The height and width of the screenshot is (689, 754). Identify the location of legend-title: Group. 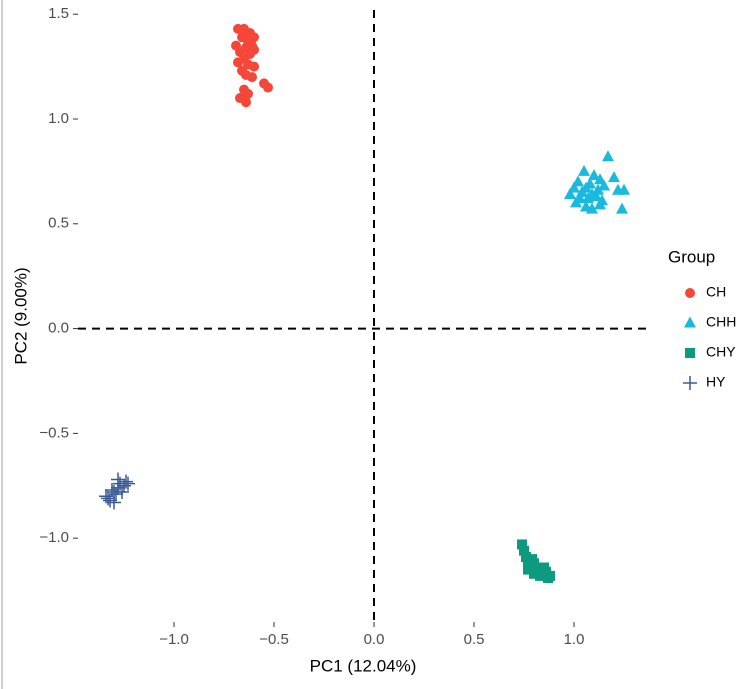
(691, 256).